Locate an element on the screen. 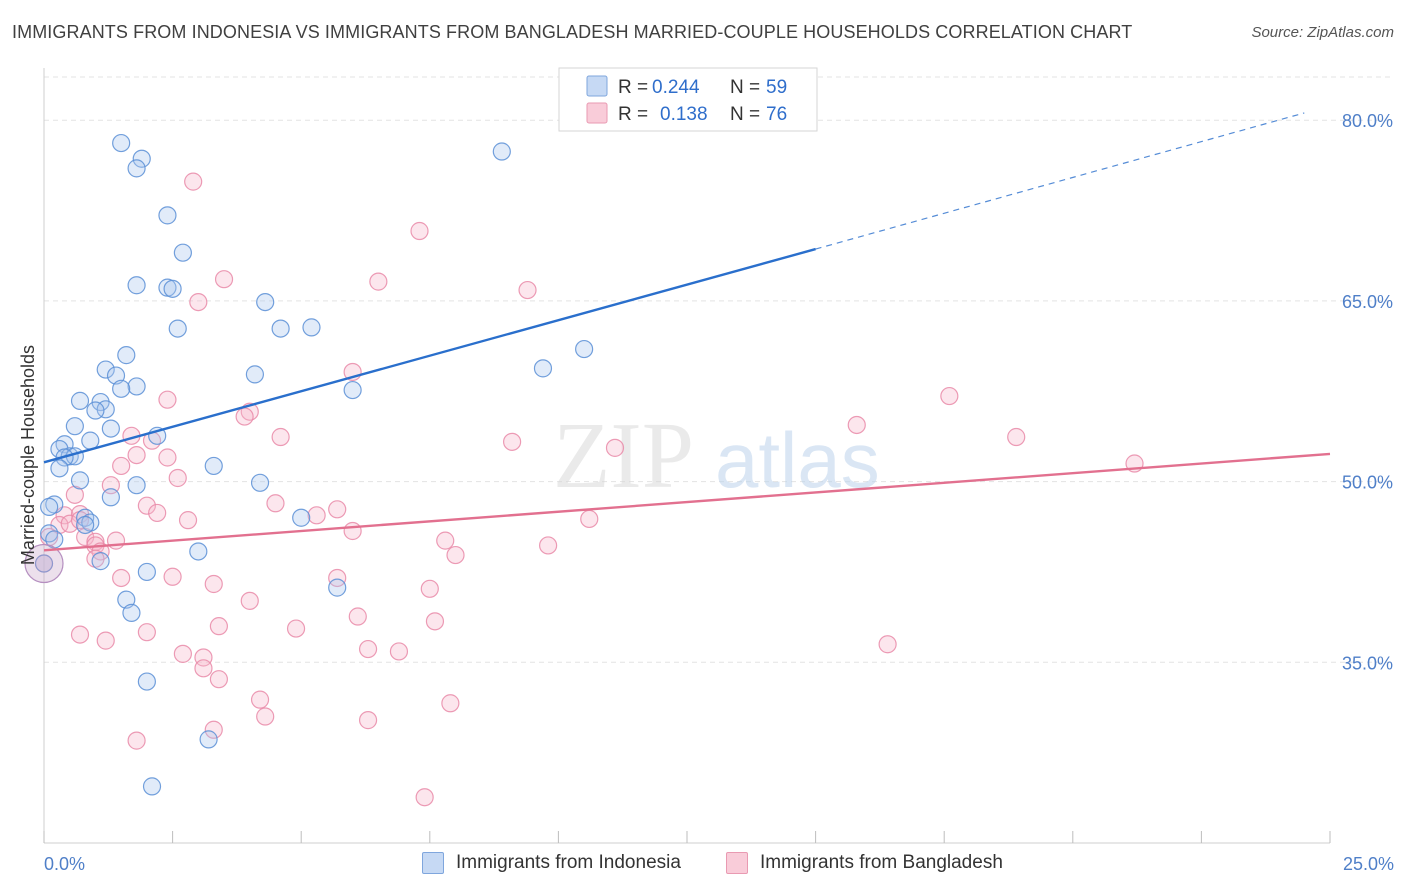  y-tick-labels: 35.0% 50.0% 65.0% 80.0% is located at coordinates (1367, 392).